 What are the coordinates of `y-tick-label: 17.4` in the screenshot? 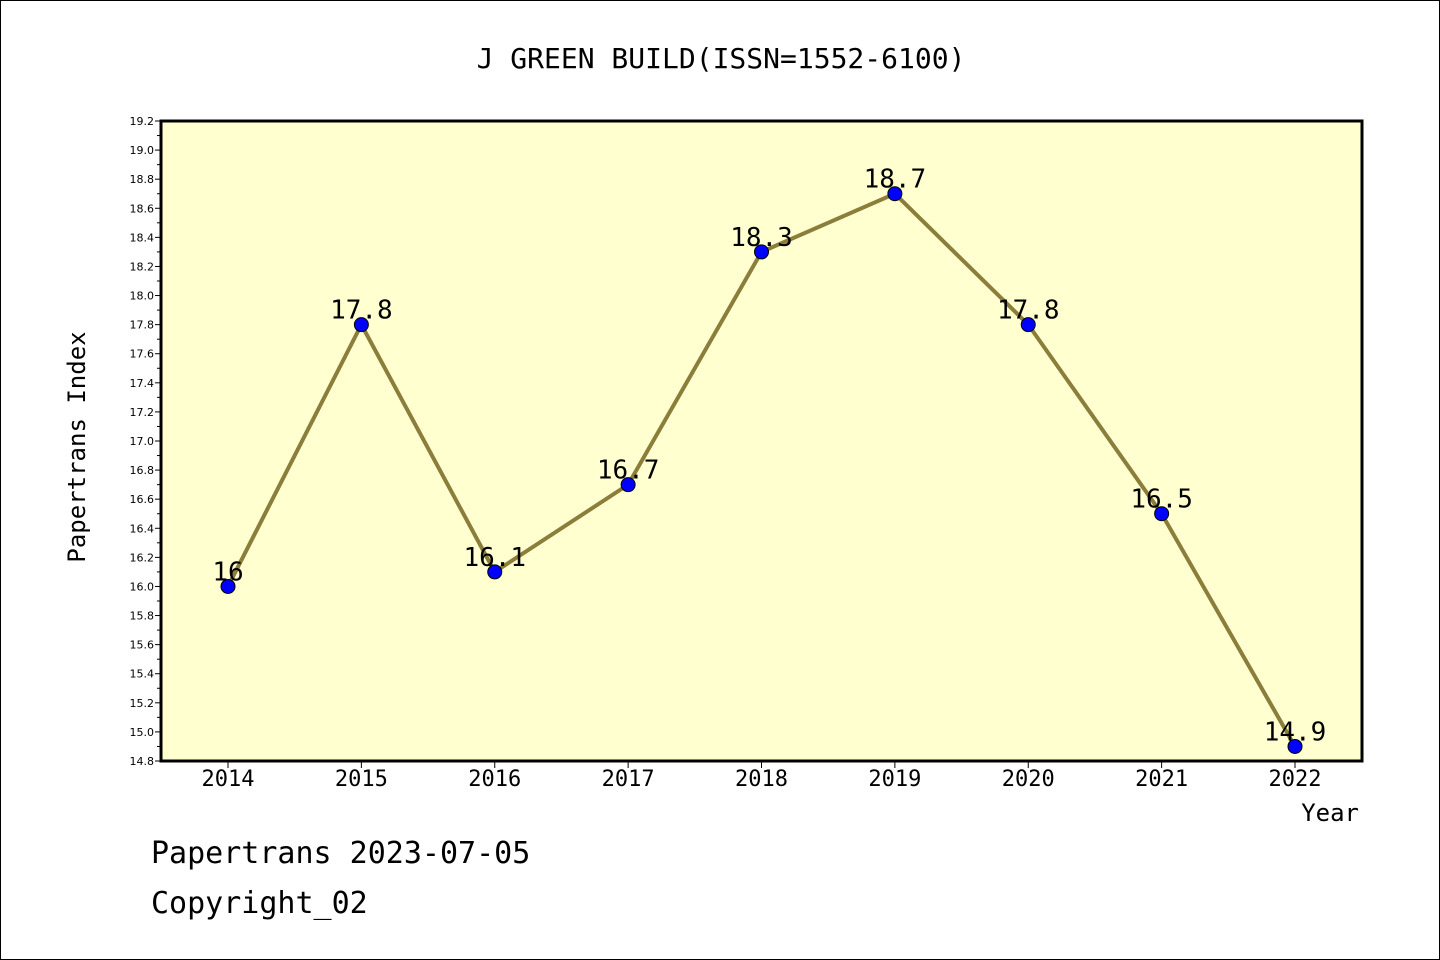 It's located at (142, 383).